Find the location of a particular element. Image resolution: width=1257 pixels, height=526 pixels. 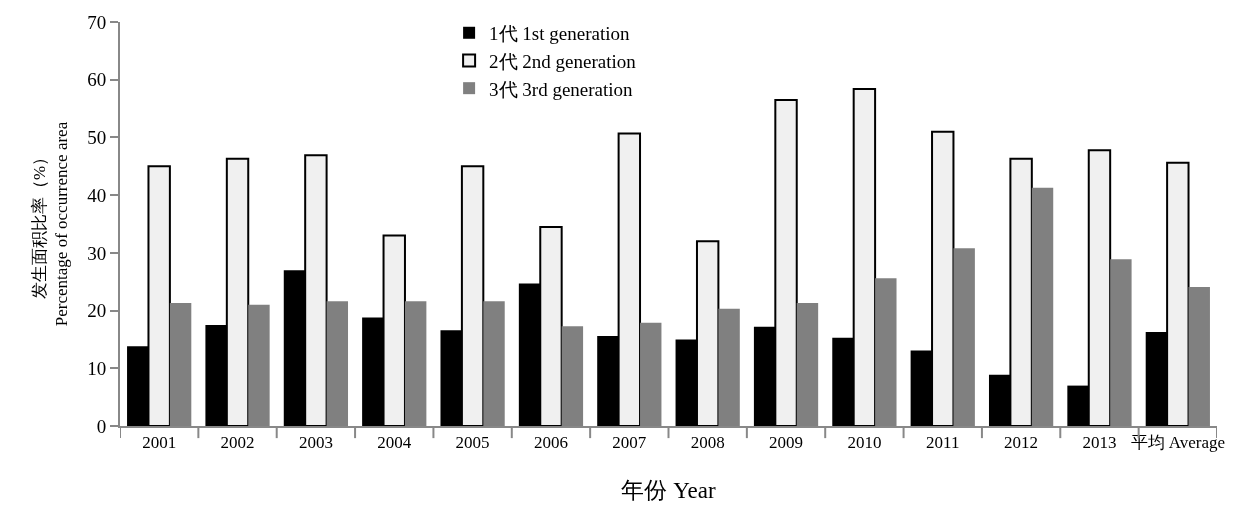

y-tick-label: 10 is located at coordinates (97, 368).